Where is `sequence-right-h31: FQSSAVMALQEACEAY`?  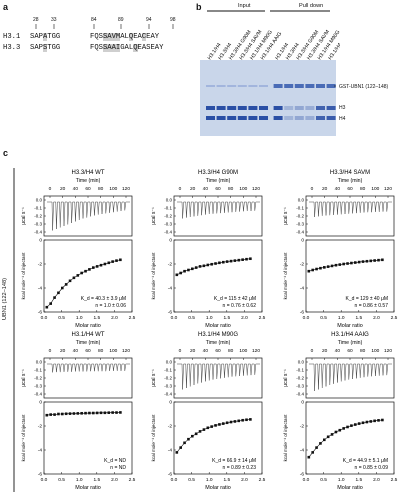 sequence-right-h31: FQSSAVMALQEACEAY is located at coordinates (125, 37).